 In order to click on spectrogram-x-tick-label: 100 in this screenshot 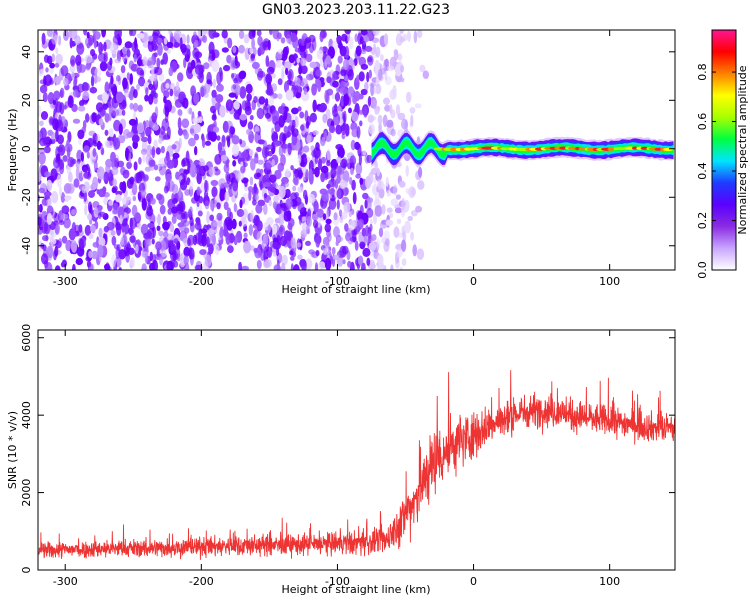, I will do `click(609, 281)`.